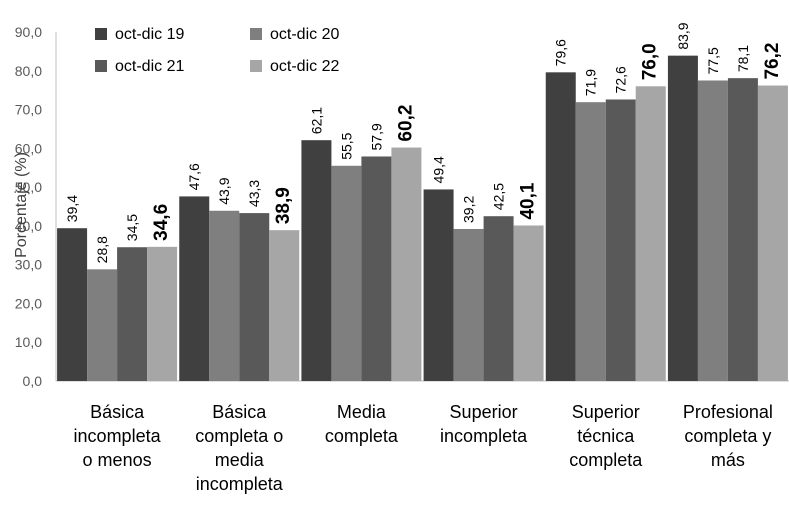 This screenshot has width=789, height=512. I want to click on y-axis-title: Porcentaje (%), so click(21, 205).